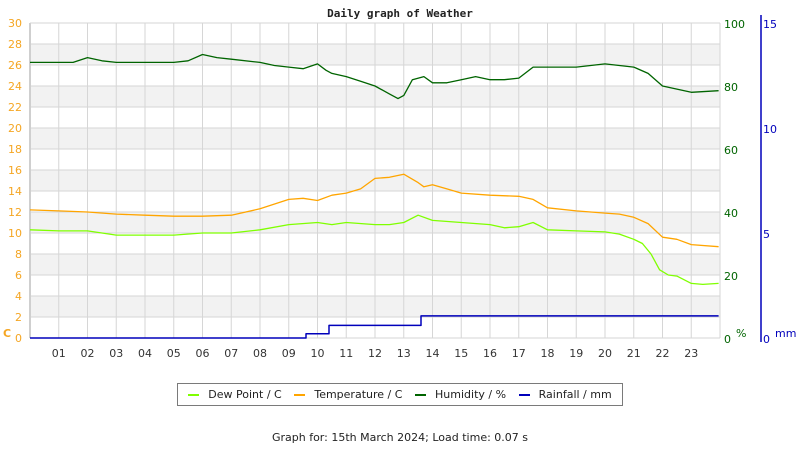 The height and width of the screenshot is (450, 800). I want to click on y-tick-left: 4, so click(18, 296).